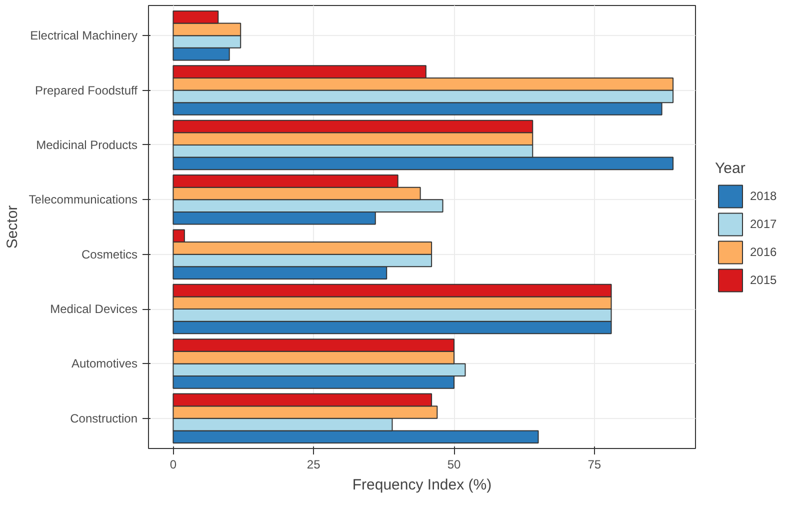 The height and width of the screenshot is (506, 812). Describe the element at coordinates (94, 309) in the screenshot. I see `y-tick-label: Medical Devices` at that location.